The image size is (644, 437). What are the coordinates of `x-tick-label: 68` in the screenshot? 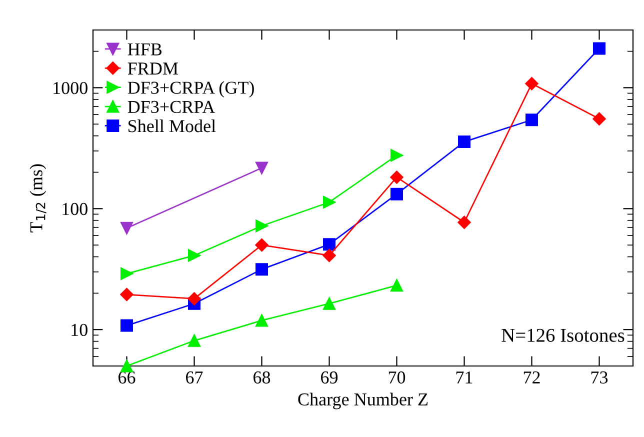 It's located at (262, 377).